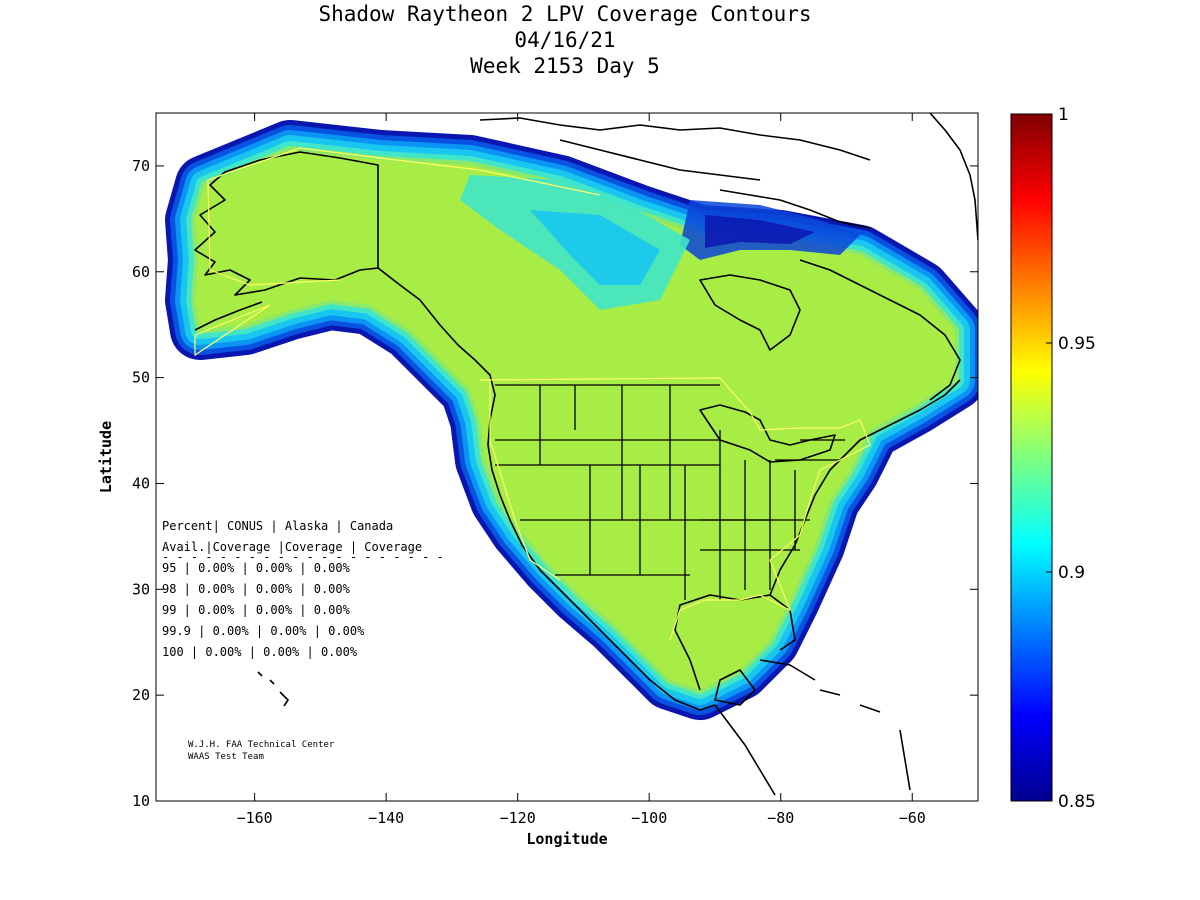 Image resolution: width=1200 pixels, height=900 pixels. Describe the element at coordinates (1031, 457) in the screenshot. I see `colorbar-gradient` at that location.